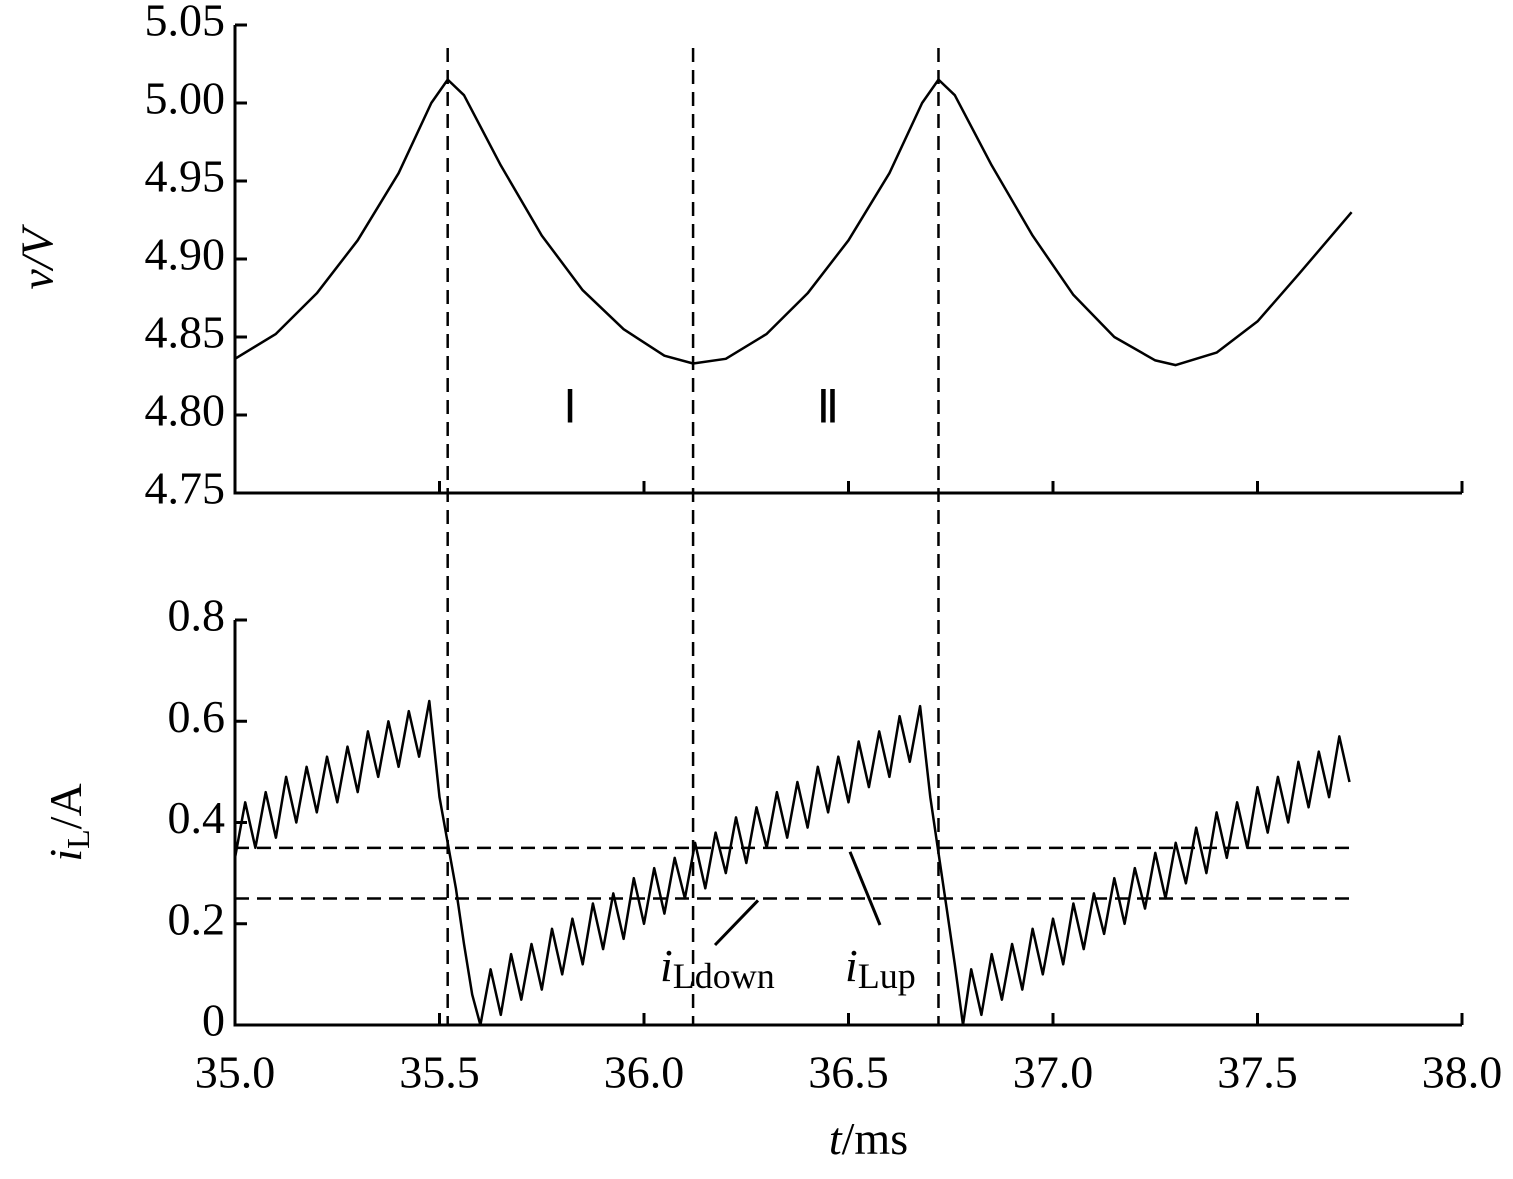 The height and width of the screenshot is (1179, 1513). Describe the element at coordinates (185, 488) in the screenshot. I see `y-tick-label: 4.75` at that location.